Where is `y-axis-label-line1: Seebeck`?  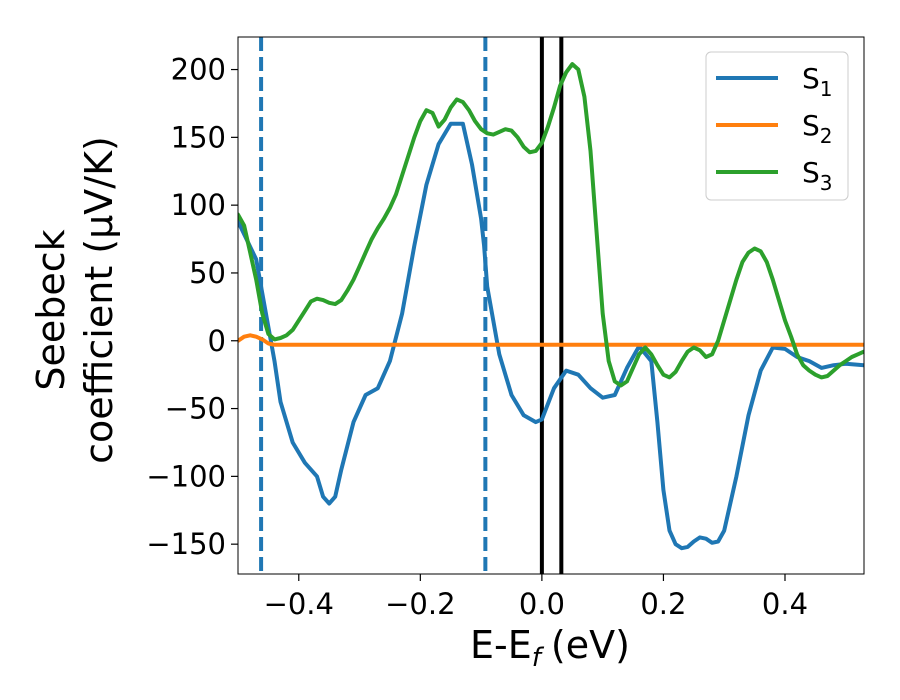
y-axis-label-line1: Seebeck is located at coordinates (51, 309).